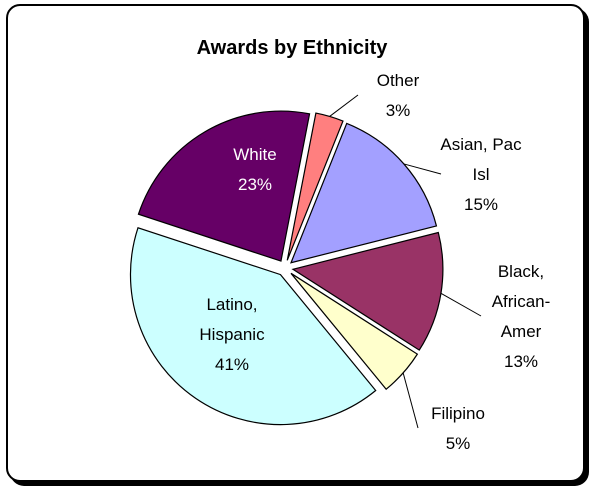 Image resolution: width=589 pixels, height=489 pixels. I want to click on slice-label-black-african-amer: Black, African- Amer 13%, so click(521, 316).